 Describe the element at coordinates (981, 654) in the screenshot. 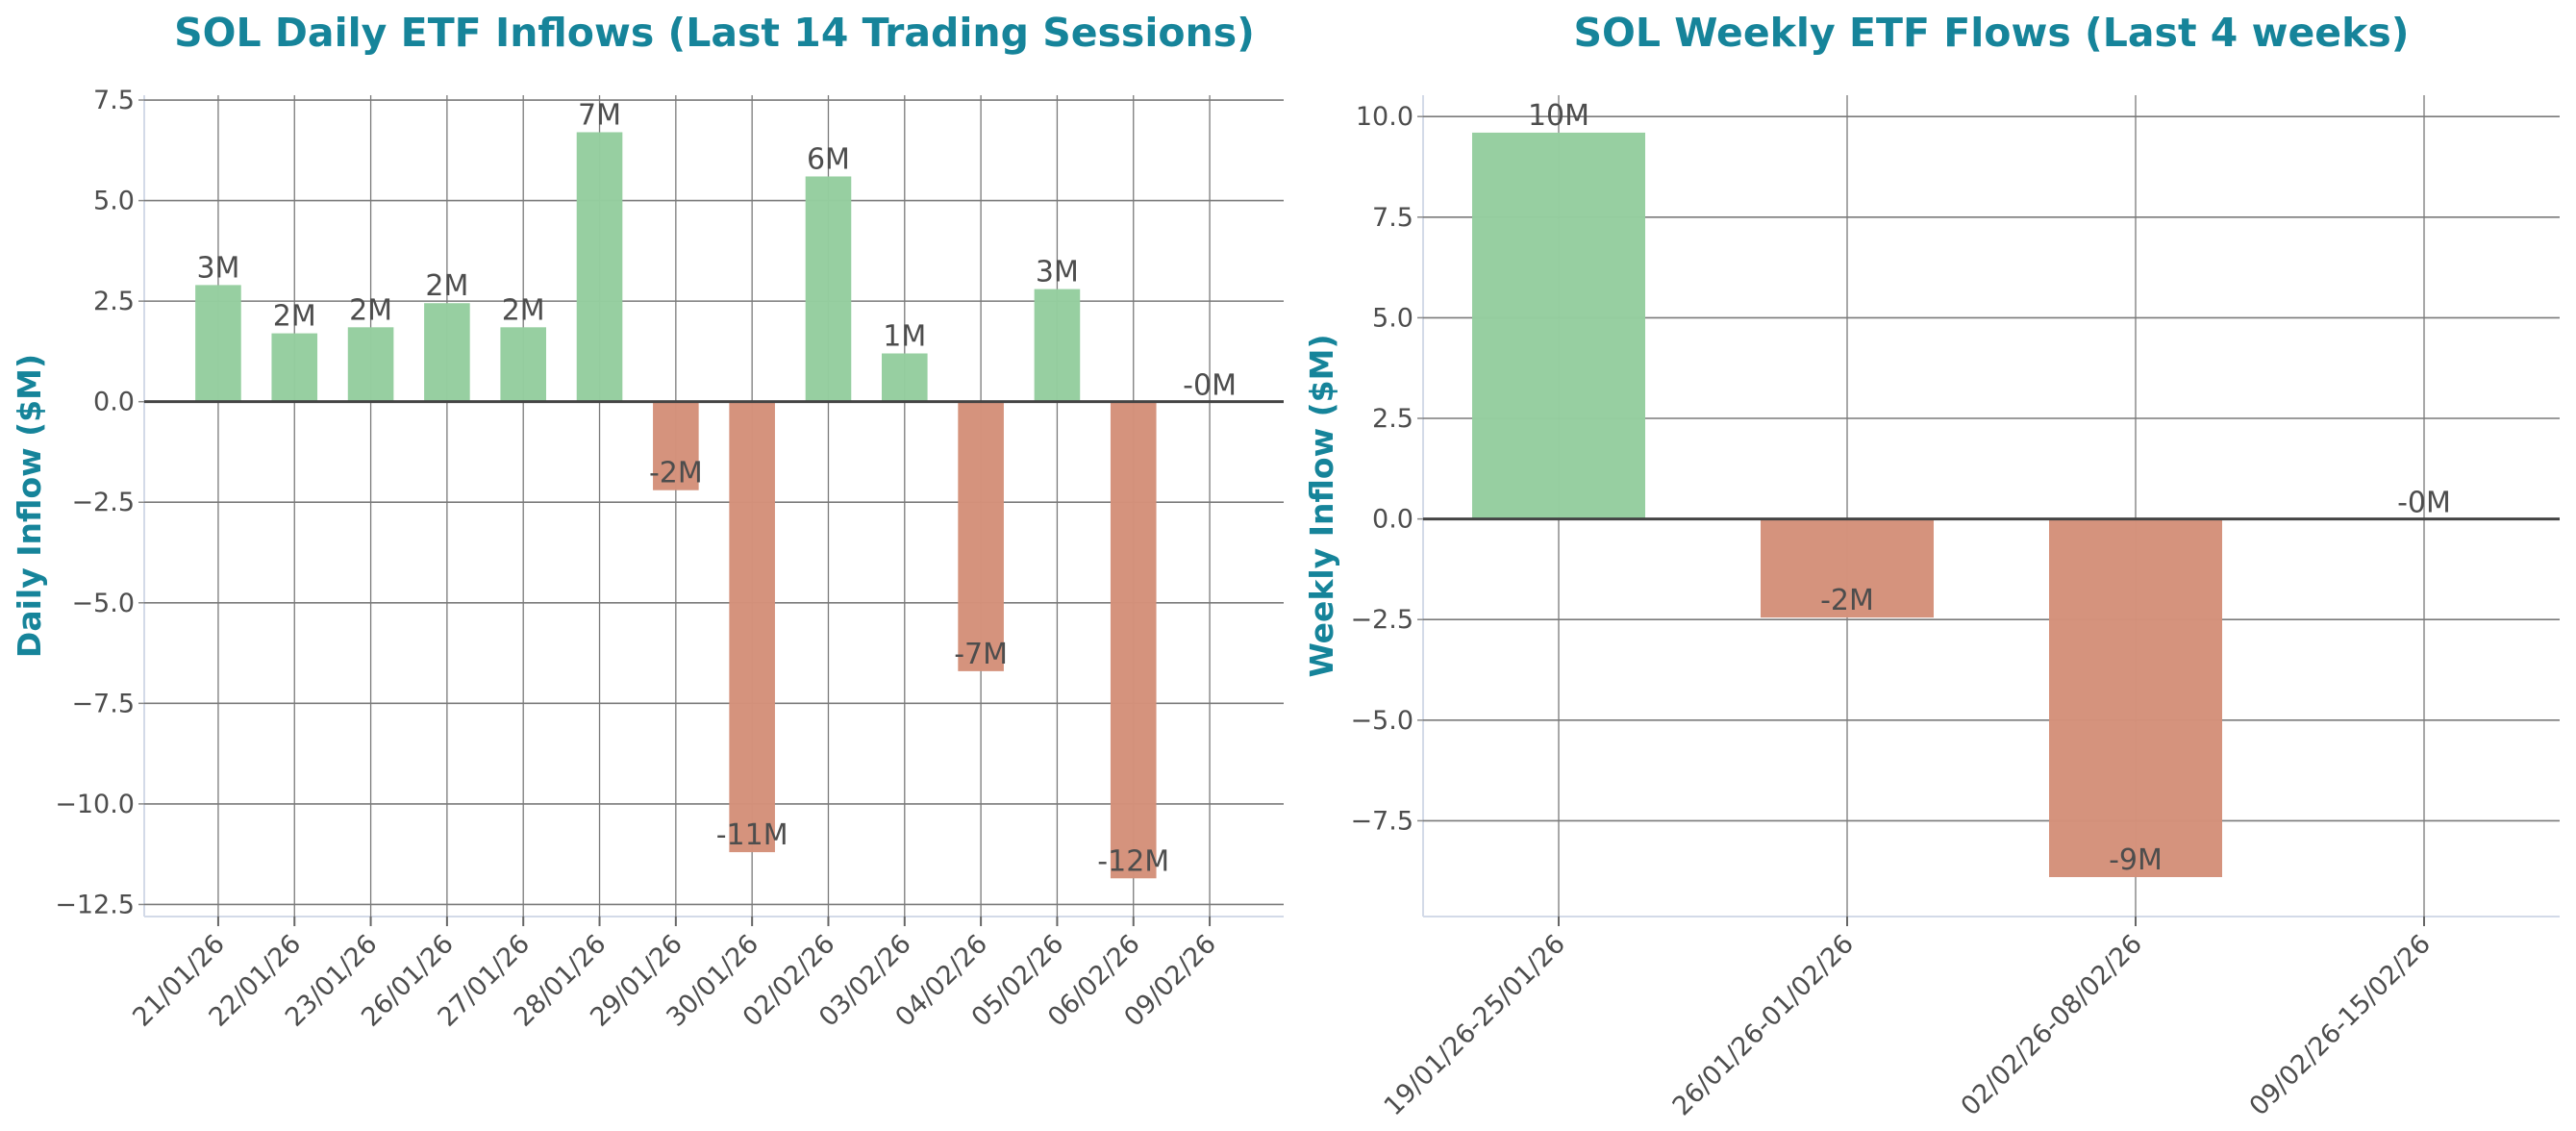

I see `daily-bar-label: -7M` at that location.